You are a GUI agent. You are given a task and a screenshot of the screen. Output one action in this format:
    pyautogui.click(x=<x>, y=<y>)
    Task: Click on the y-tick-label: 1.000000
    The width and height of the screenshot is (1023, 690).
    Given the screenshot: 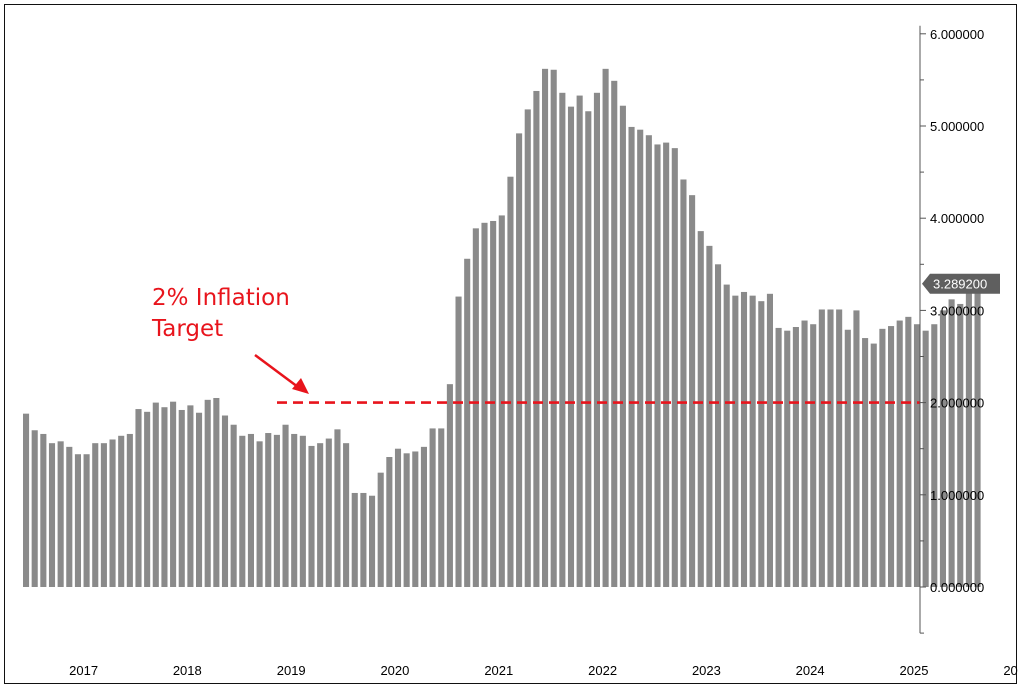 What is the action you would take?
    pyautogui.click(x=957, y=495)
    